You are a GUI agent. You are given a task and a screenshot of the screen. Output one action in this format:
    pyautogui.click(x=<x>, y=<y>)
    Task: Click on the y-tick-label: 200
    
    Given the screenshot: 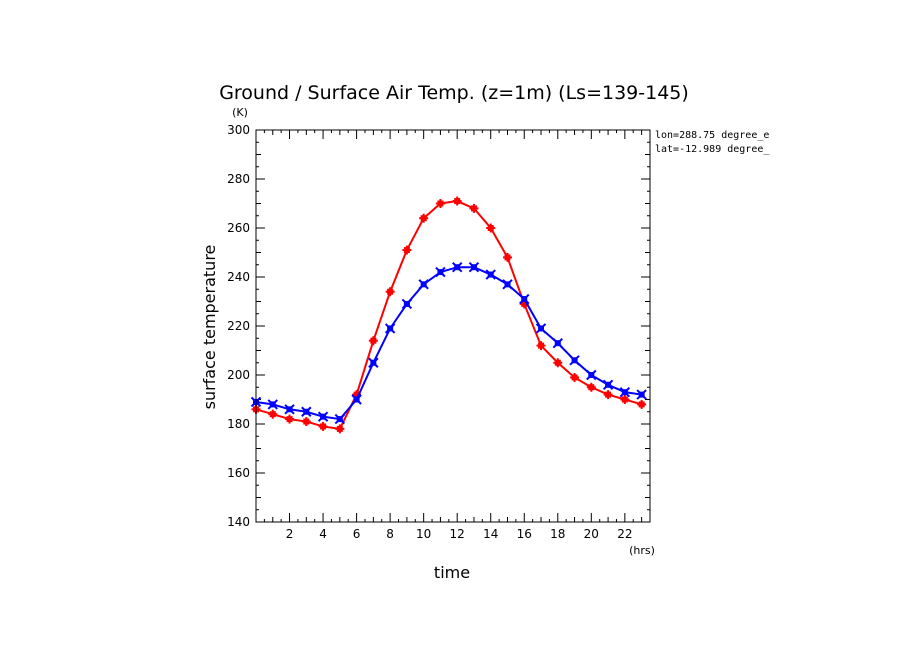 What is the action you would take?
    pyautogui.click(x=238, y=375)
    